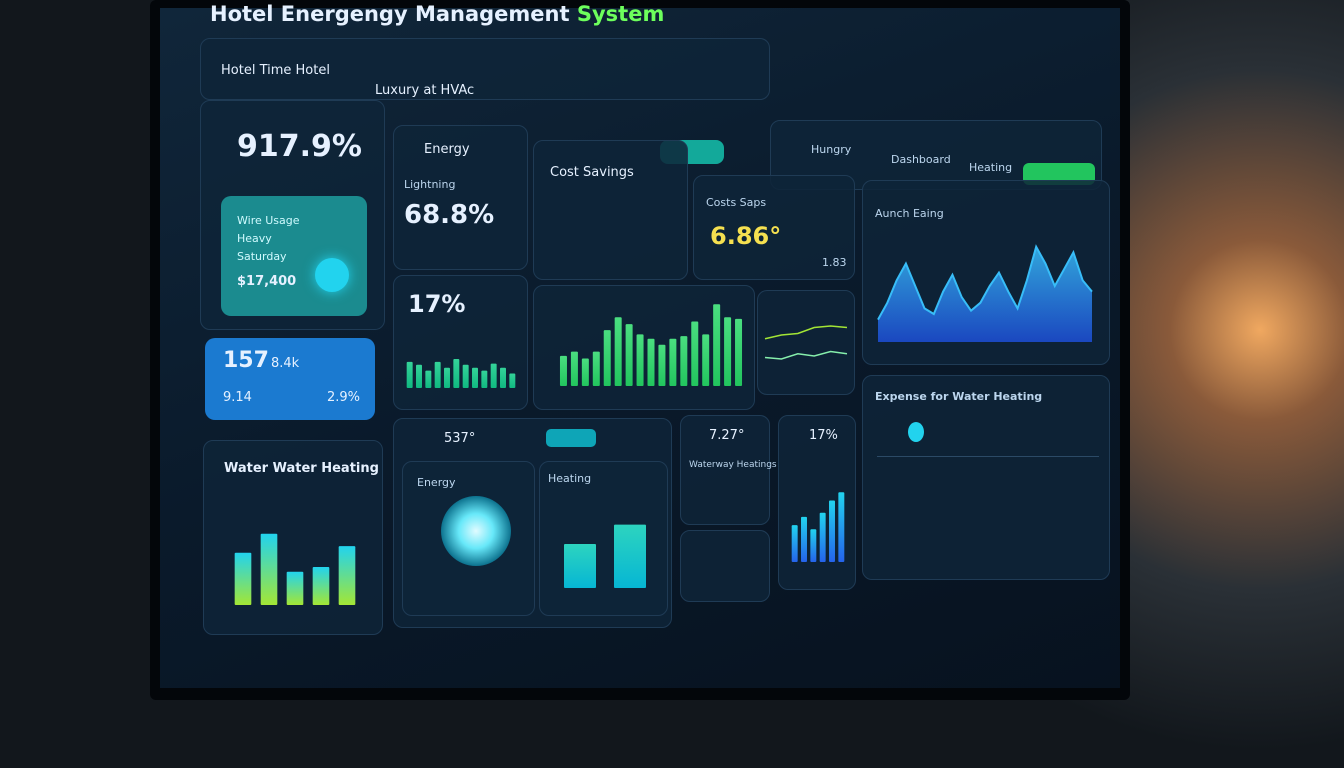 Image resolution: width=1344 pixels, height=768 pixels. What do you see at coordinates (746, 236) in the screenshot?
I see `costs-value: 6.86°` at bounding box center [746, 236].